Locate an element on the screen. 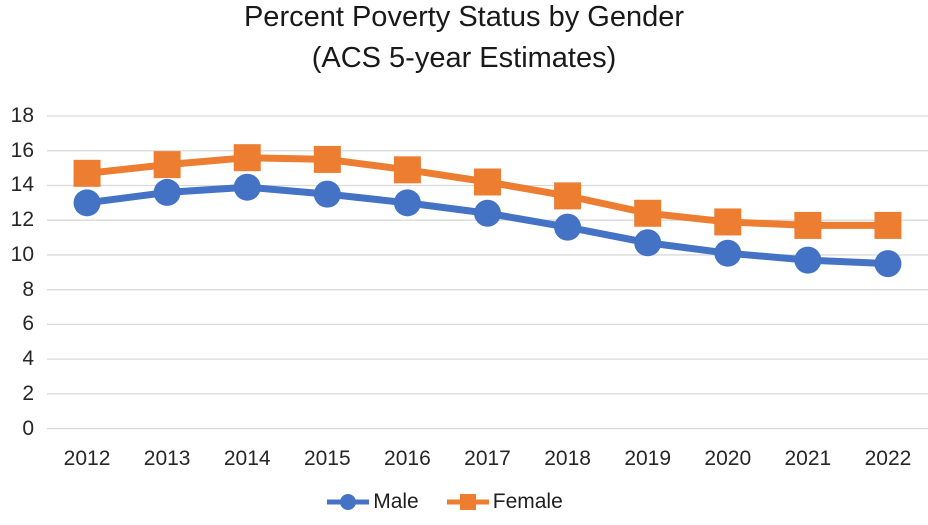 The image size is (928, 525). y-tick-label: 0 is located at coordinates (28, 428).